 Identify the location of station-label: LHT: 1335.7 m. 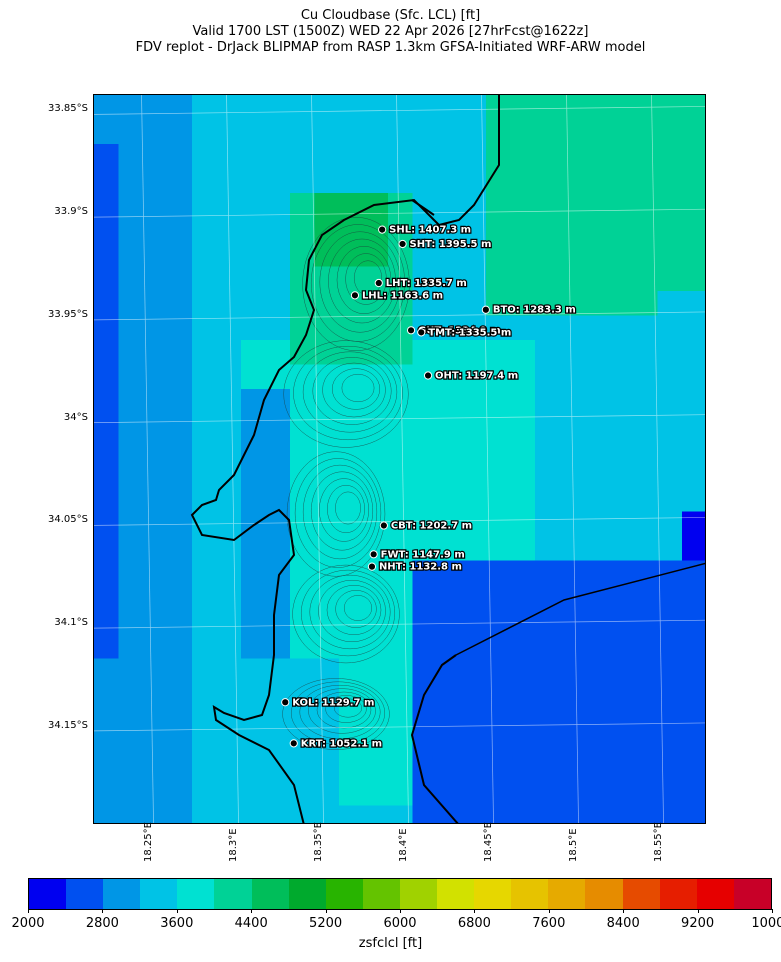
(426, 283).